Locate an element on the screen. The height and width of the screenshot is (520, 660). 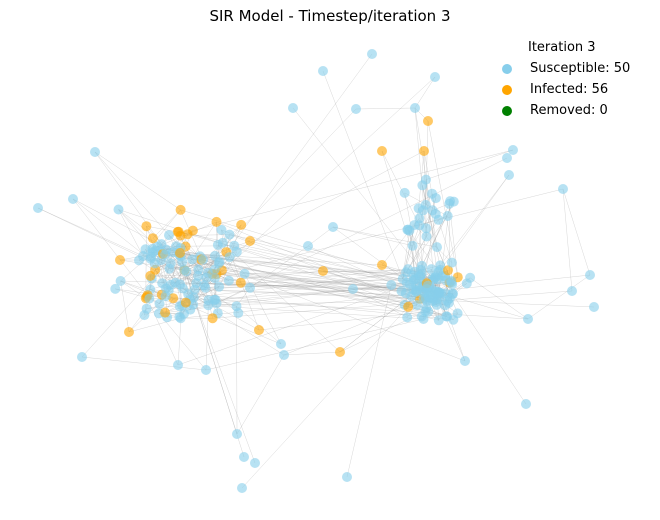
legend-item-removed: Removed: 0 is located at coordinates (564, 110).